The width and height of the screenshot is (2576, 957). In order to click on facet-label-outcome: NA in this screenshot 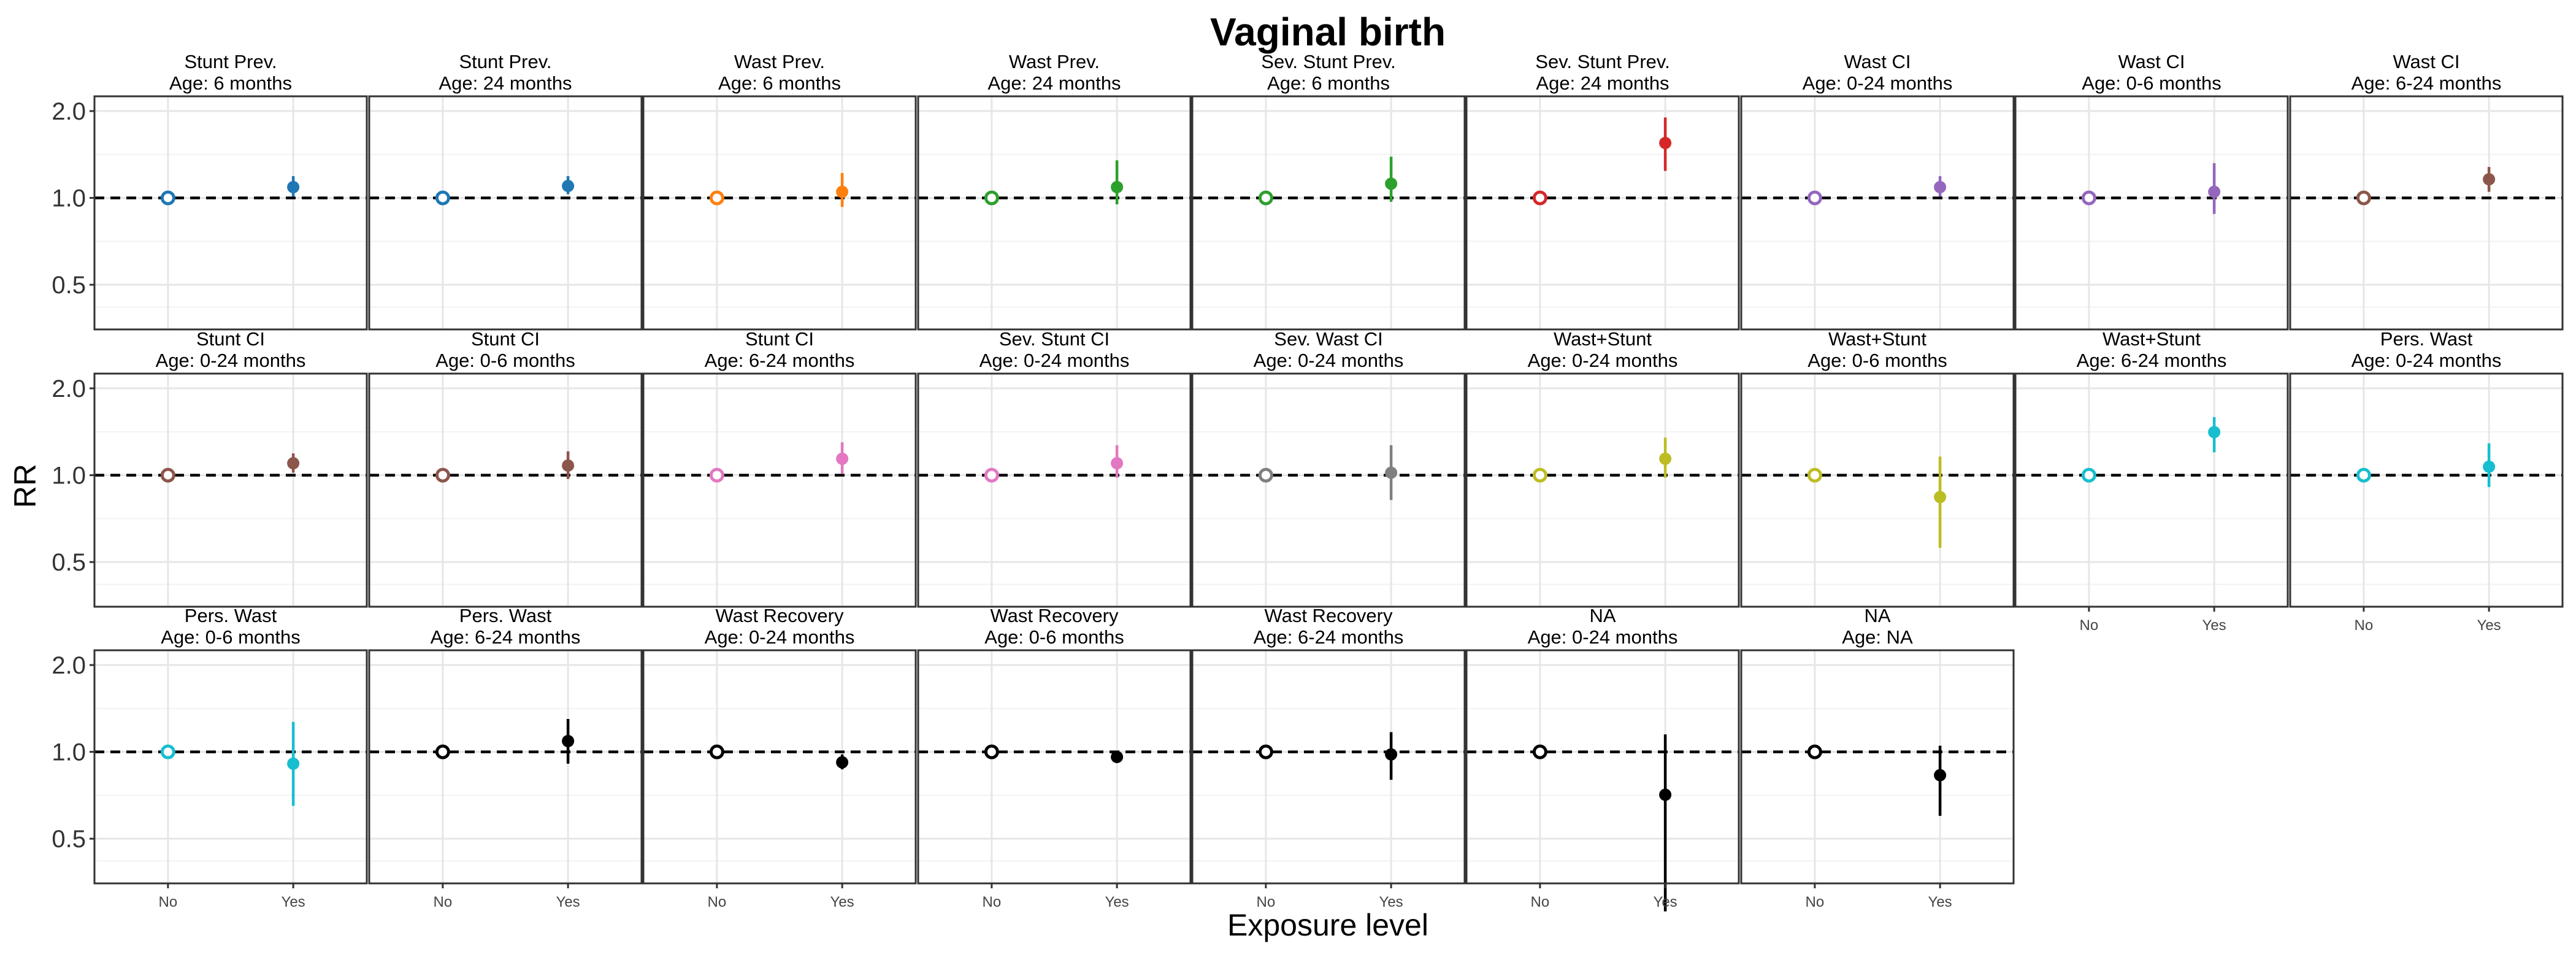, I will do `click(1877, 616)`.